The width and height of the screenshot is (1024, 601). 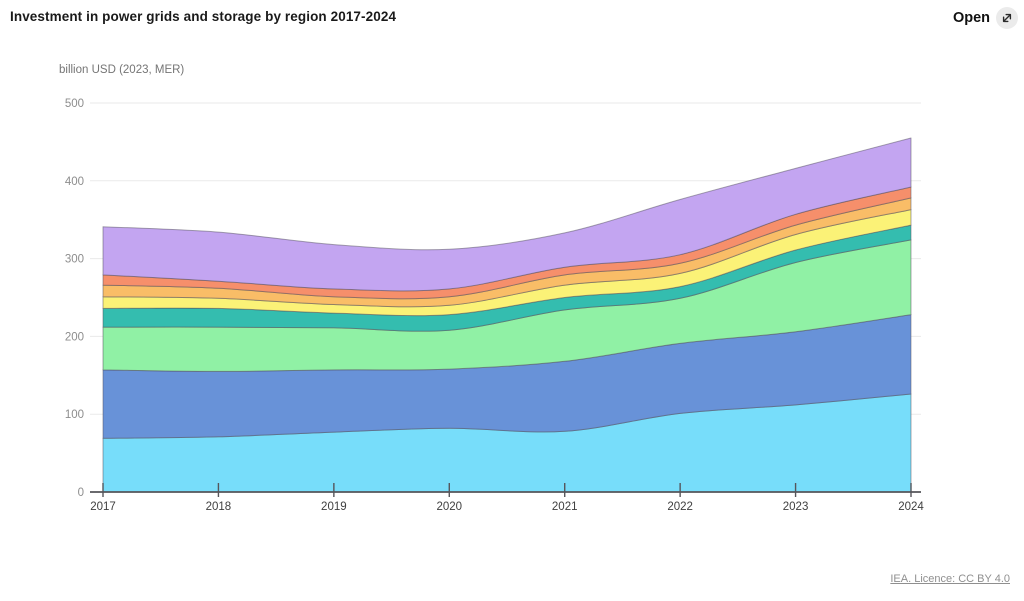 What do you see at coordinates (74, 337) in the screenshot?
I see `y-tick-label-200: 200` at bounding box center [74, 337].